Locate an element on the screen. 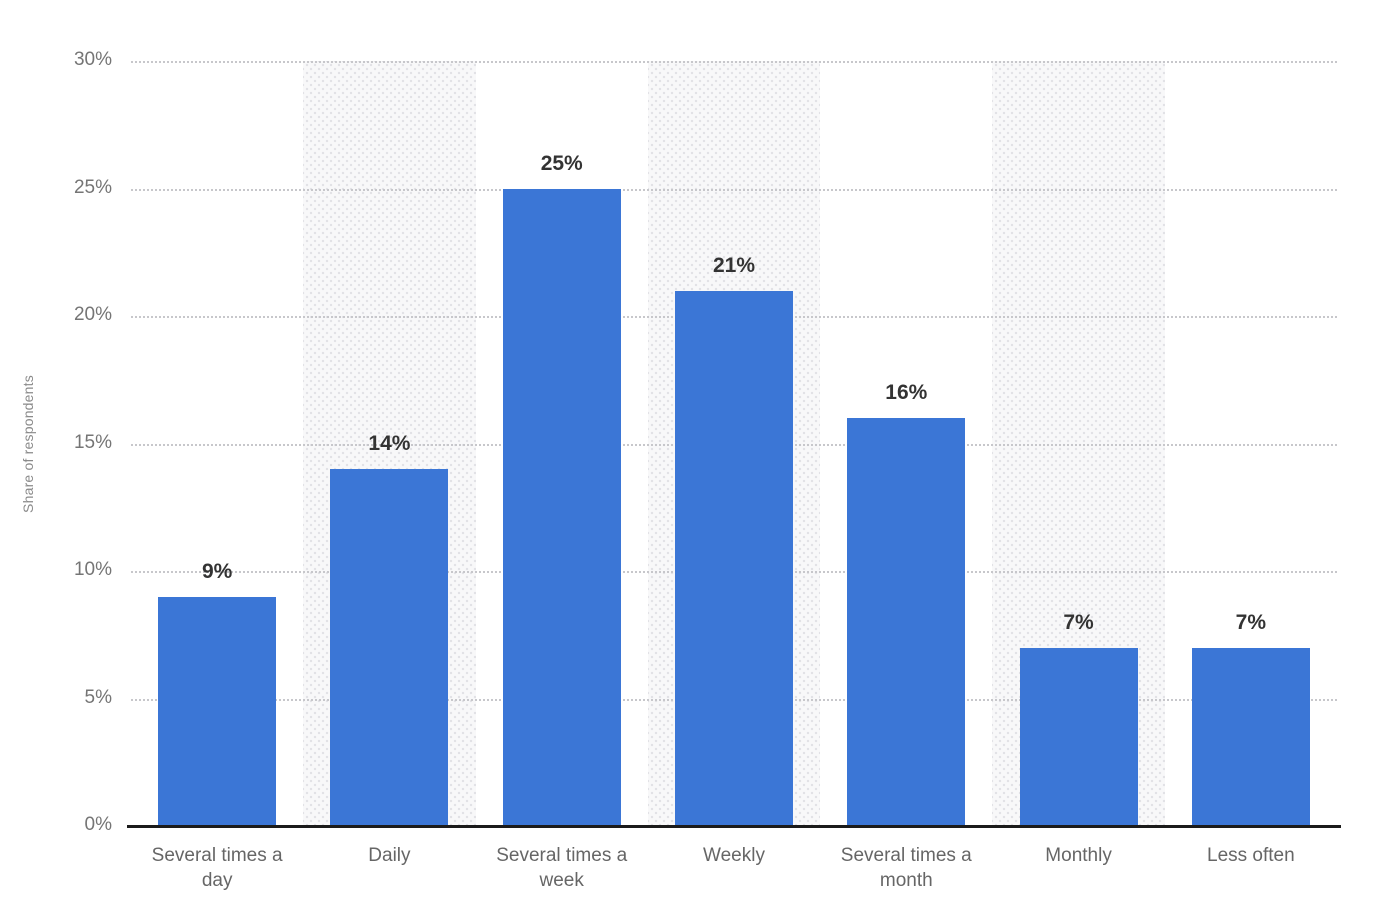  bar-value-label: 16% is located at coordinates (906, 392).